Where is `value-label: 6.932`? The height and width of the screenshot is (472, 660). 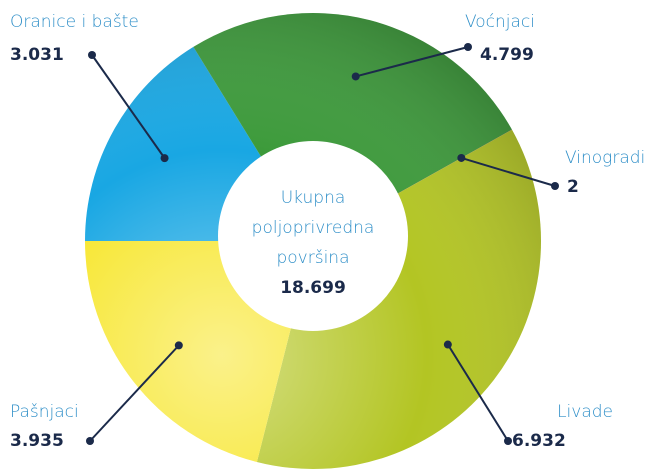 value-label: 6.932 is located at coordinates (539, 441).